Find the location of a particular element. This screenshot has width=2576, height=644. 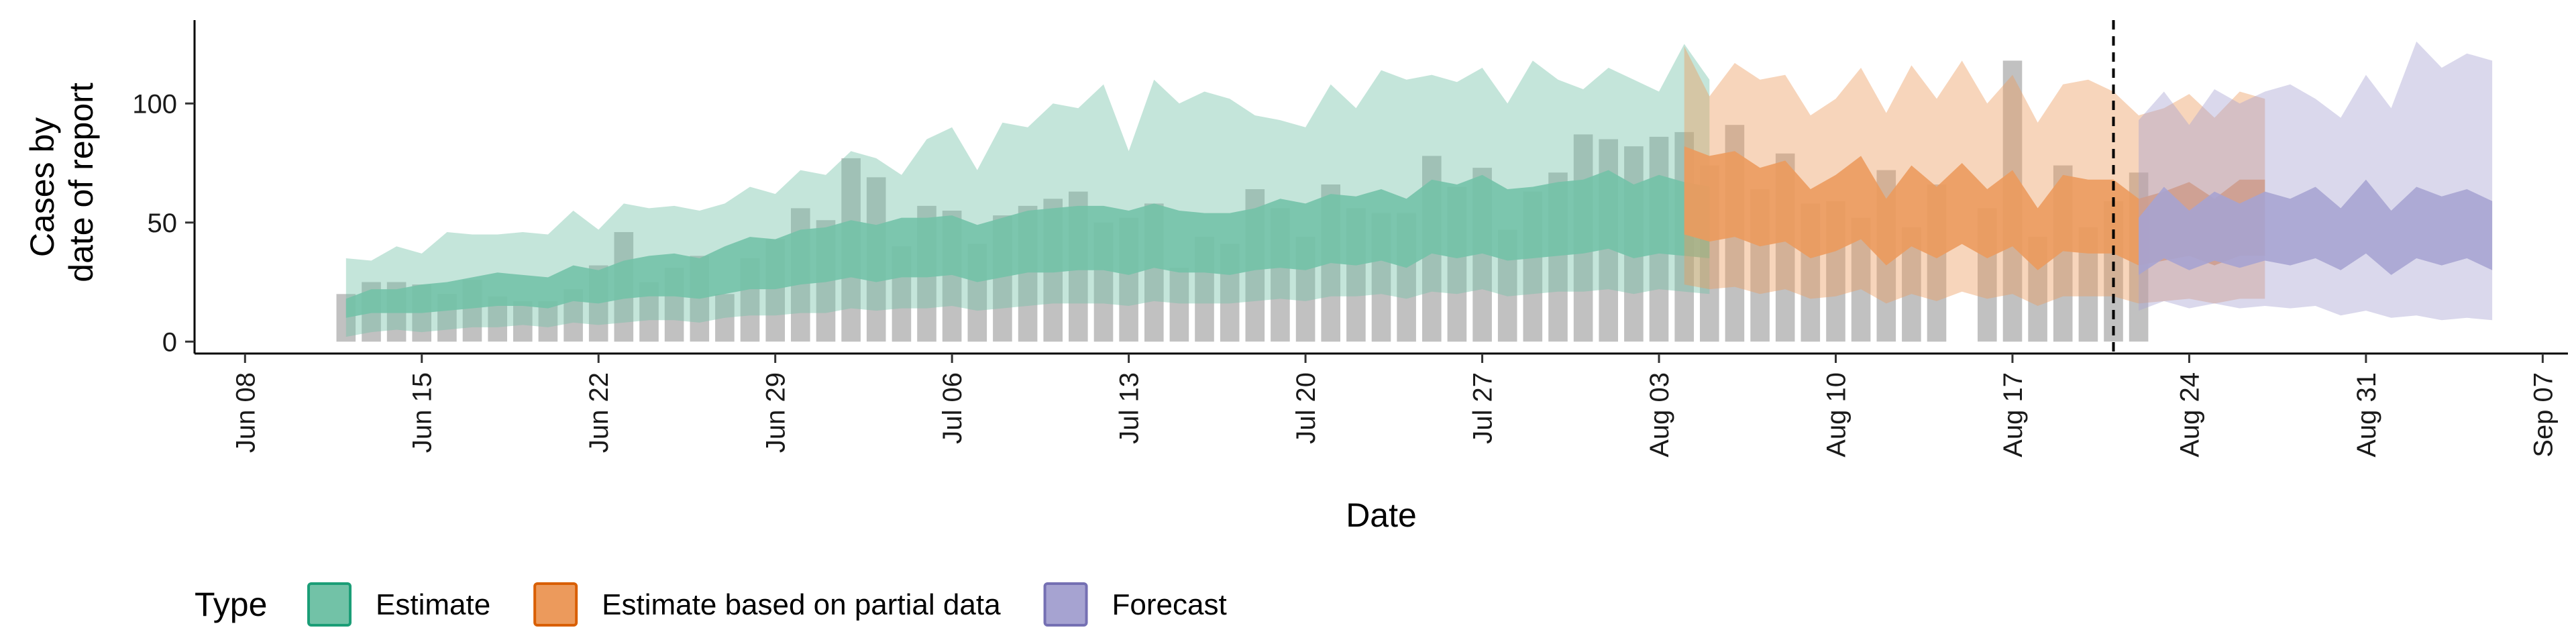

y-axis-title: Cases by date of report is located at coordinates (61, 182).